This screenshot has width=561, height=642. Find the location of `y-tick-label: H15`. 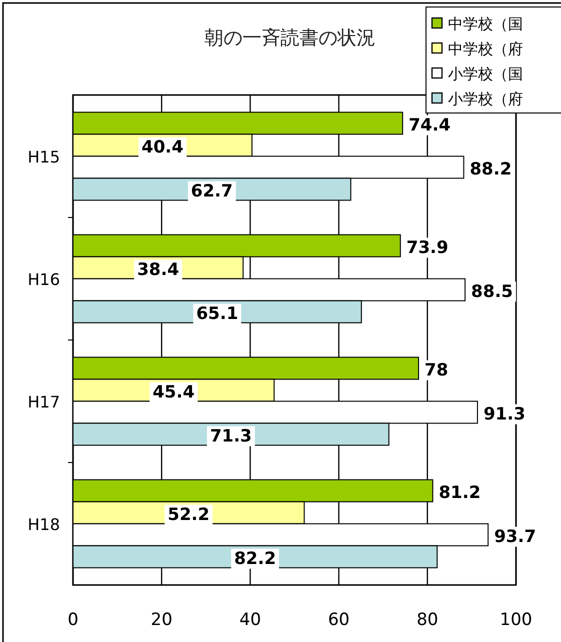

y-tick-label: H15 is located at coordinates (44, 156).